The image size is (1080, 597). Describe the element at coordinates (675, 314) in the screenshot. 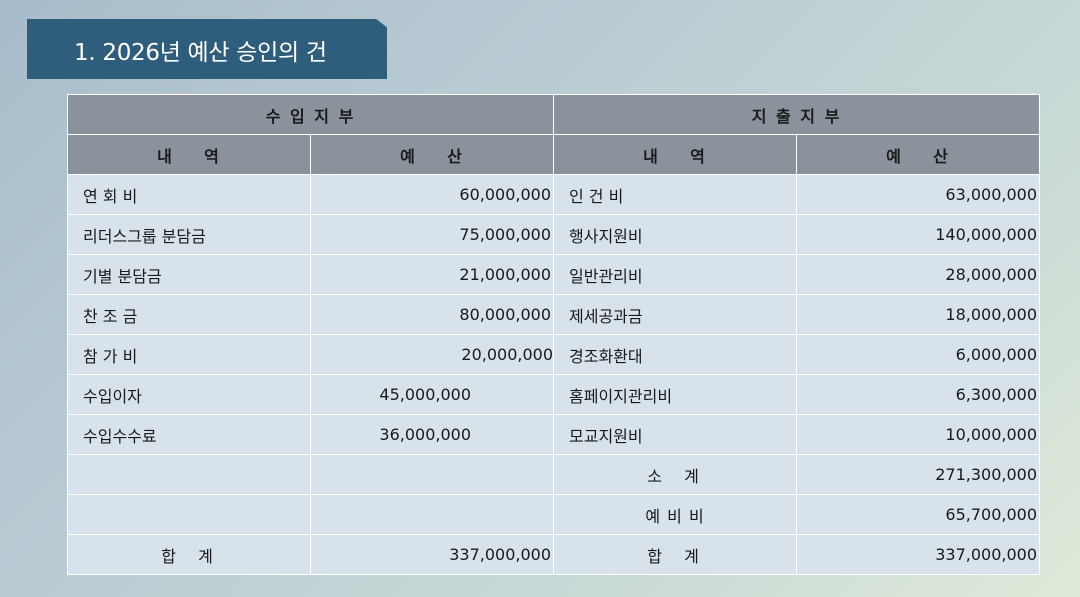

I see `expense-item: 제세공과금` at that location.